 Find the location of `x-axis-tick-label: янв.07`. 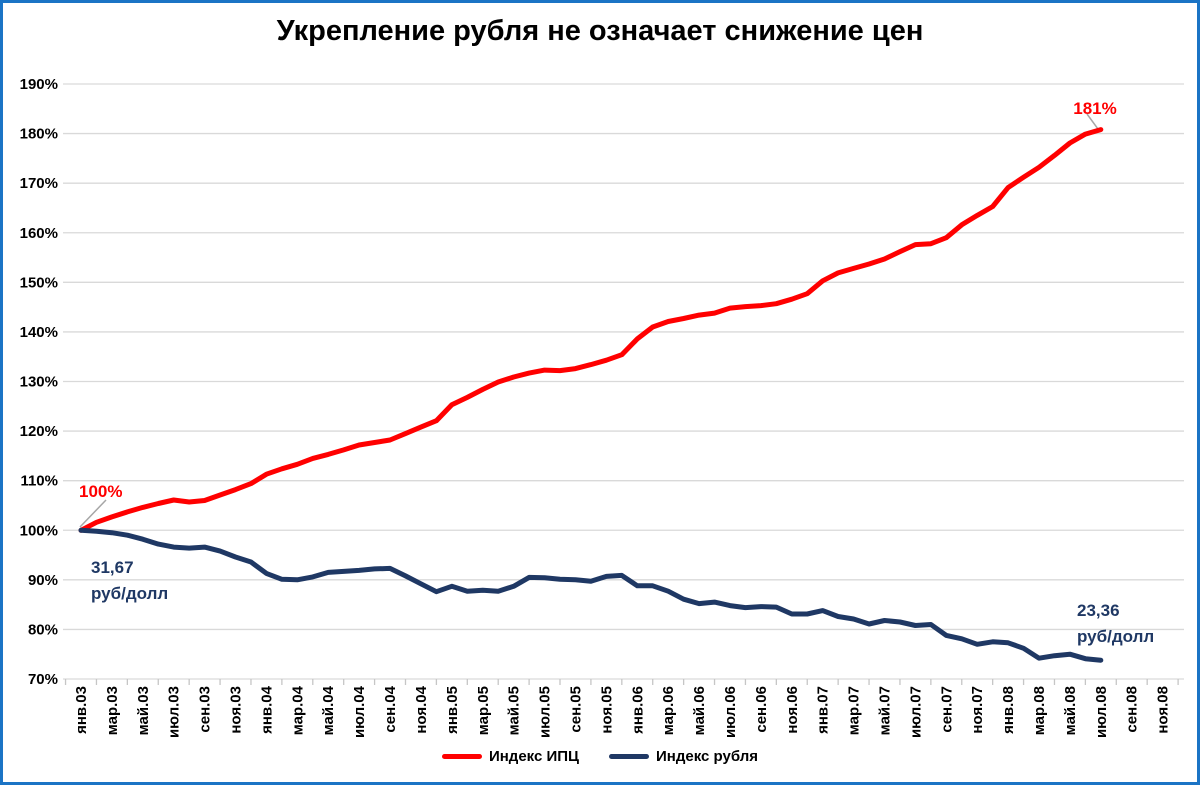

x-axis-tick-label: янв.07 is located at coordinates (823, 710).